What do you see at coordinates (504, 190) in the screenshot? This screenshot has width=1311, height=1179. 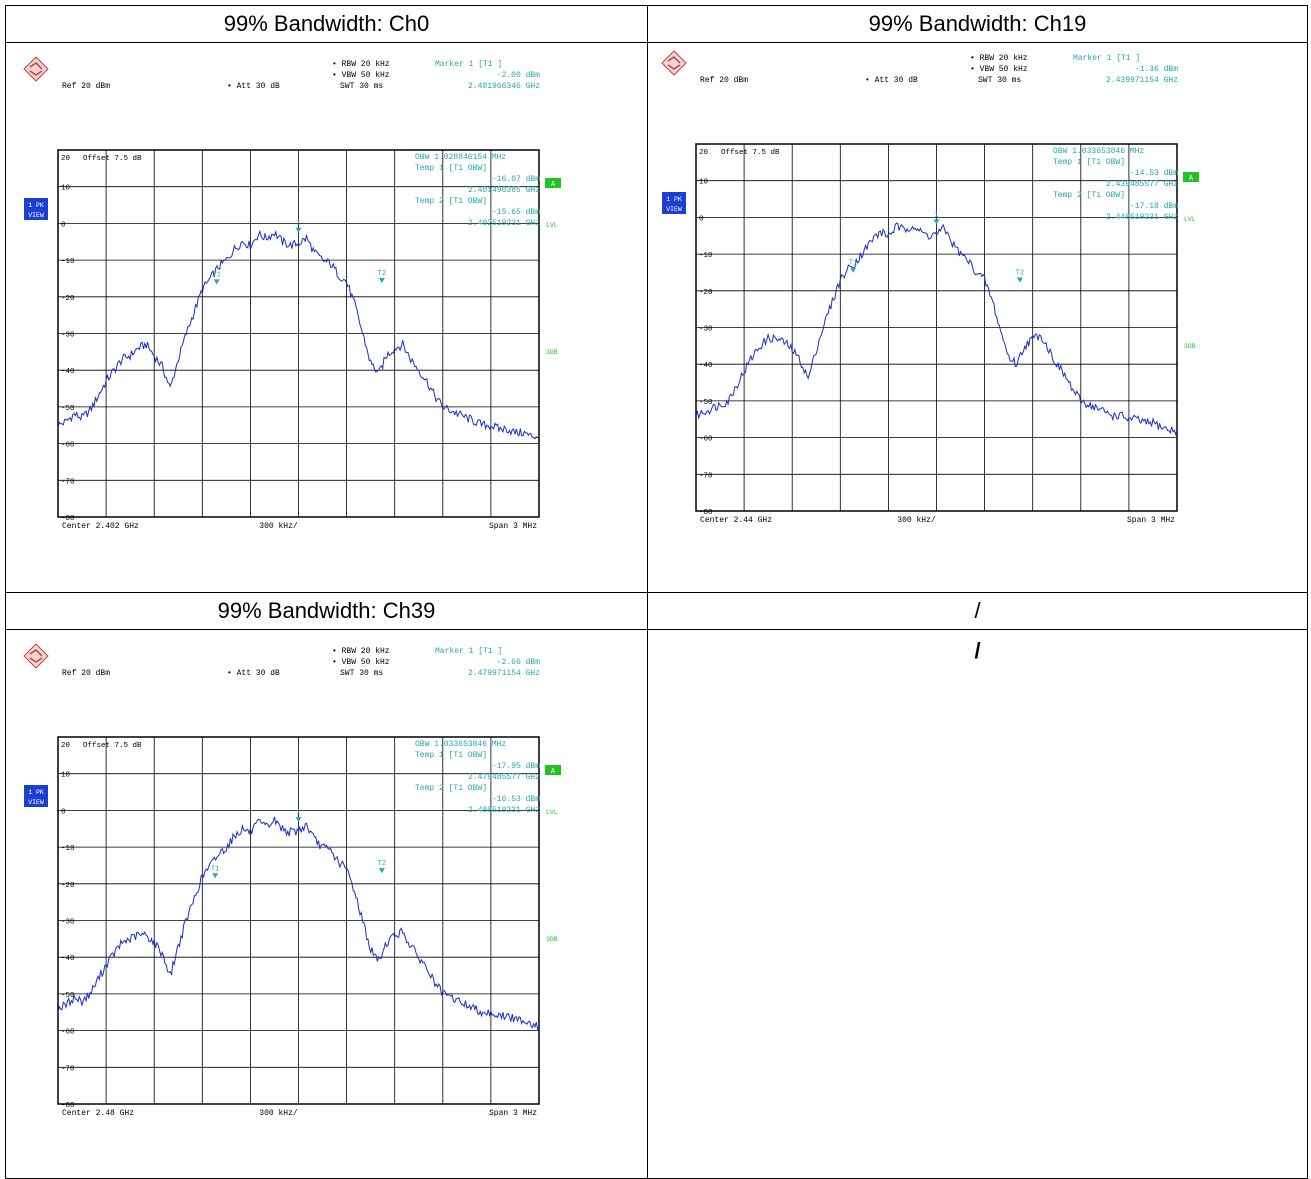 I see `marker-readout: 2.401490385 GHz` at bounding box center [504, 190].